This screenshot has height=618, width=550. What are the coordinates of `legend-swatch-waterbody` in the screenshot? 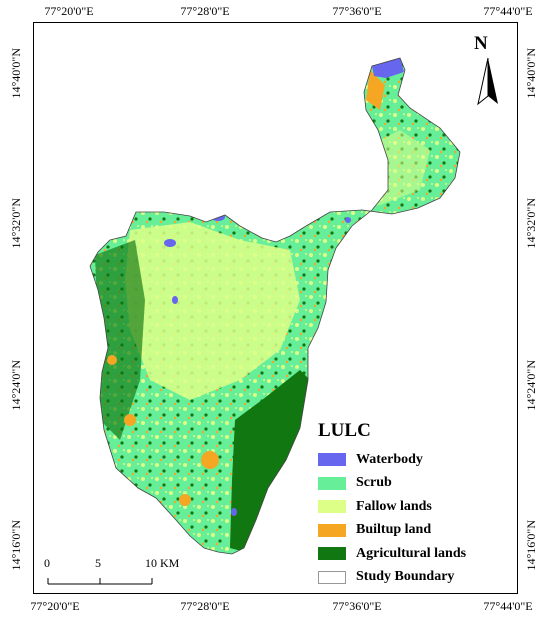 It's located at (332, 460).